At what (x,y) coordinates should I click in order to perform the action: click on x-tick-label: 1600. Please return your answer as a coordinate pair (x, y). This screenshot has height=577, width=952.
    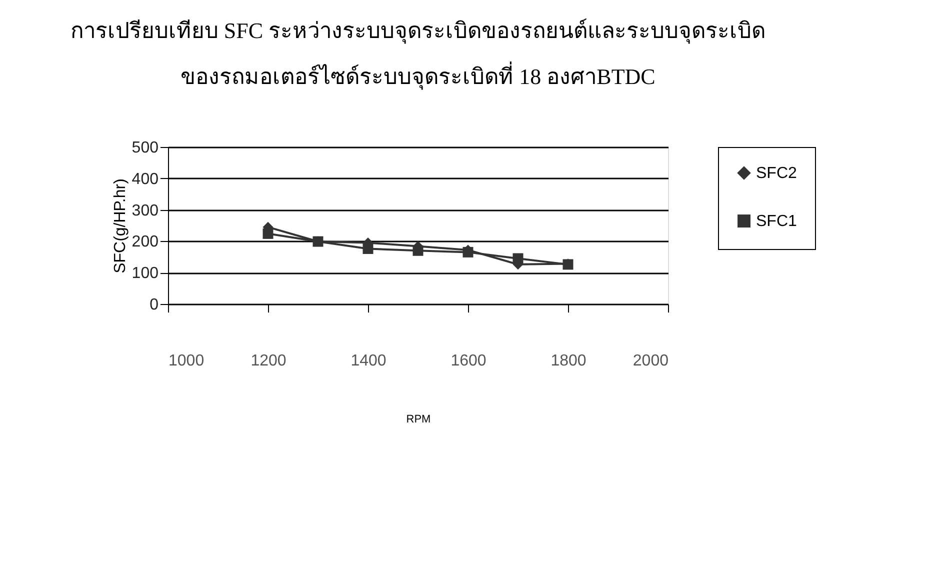
    Looking at the image, I should click on (468, 361).